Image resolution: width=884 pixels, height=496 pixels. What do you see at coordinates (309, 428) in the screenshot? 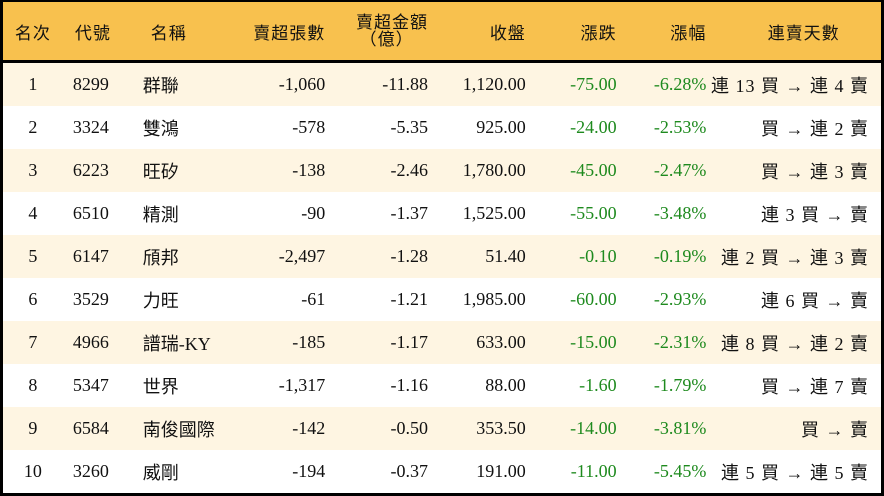
I see `cell-net-sell-shares: -142` at bounding box center [309, 428].